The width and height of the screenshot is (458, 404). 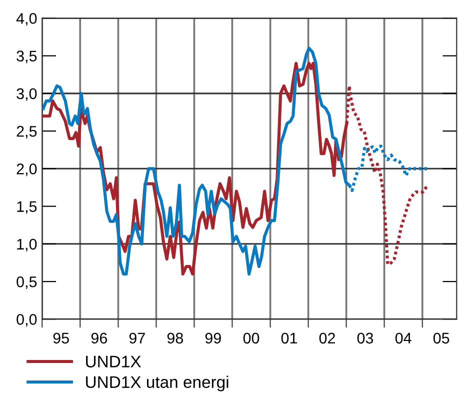 I want to click on y-tick-label: 3,5, so click(x=26, y=57).